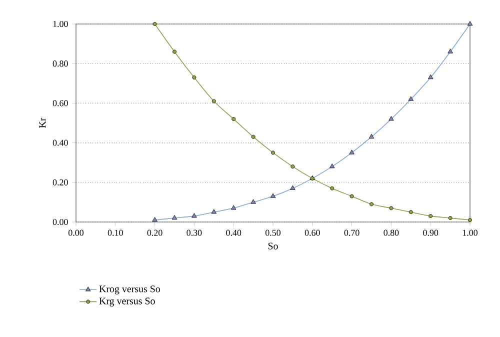  What do you see at coordinates (273, 233) in the screenshot?
I see `x-tick-label: 0.50` at bounding box center [273, 233].